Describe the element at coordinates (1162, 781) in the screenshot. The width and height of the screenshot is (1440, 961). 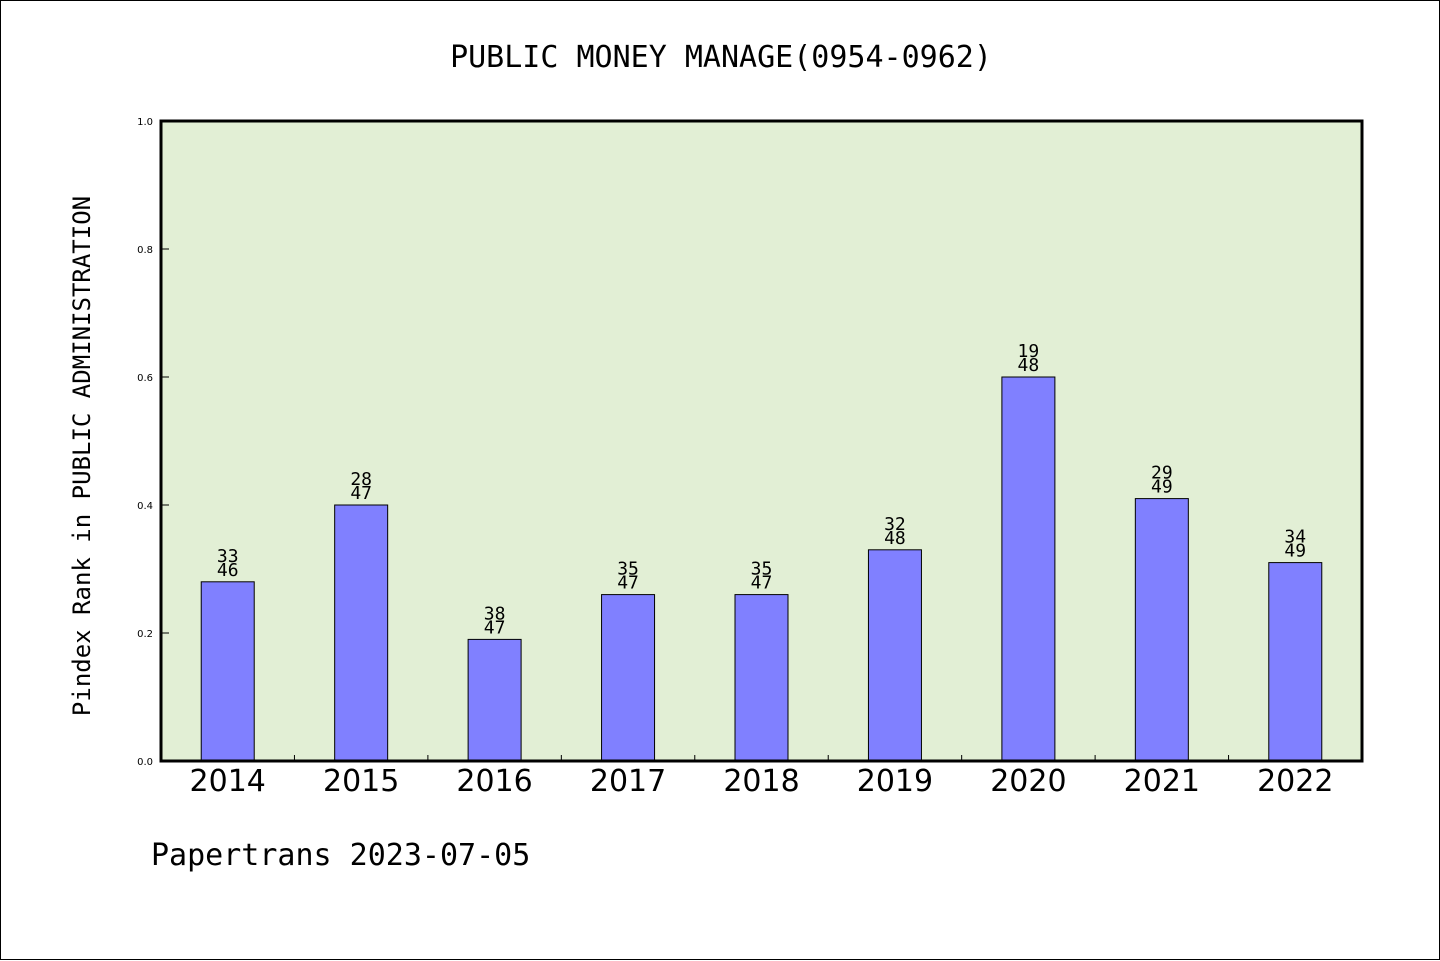
I see `x-tick-label: 2021` at that location.